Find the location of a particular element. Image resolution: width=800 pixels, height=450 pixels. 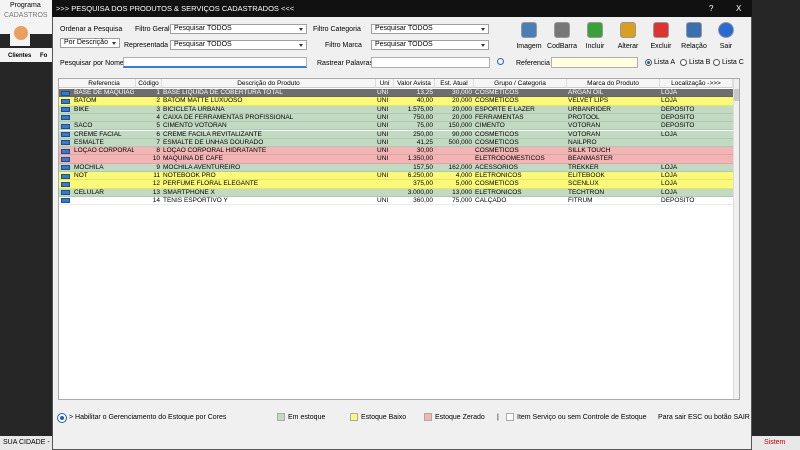

column-header: Código is located at coordinates (149, 83).